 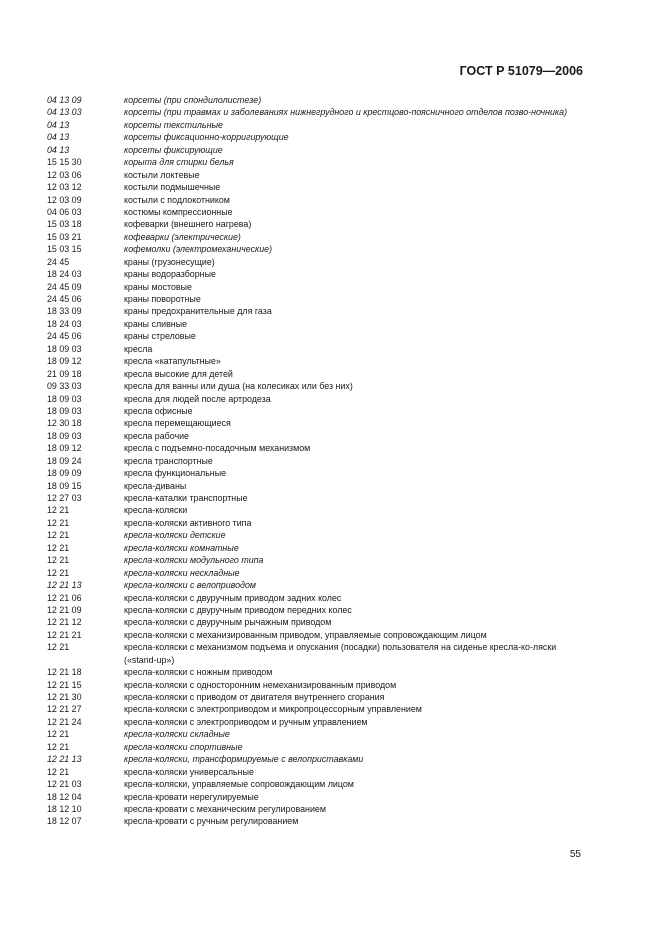 What do you see at coordinates (64, 187) in the screenshot?
I see `entry-code: 12 03 12` at bounding box center [64, 187].